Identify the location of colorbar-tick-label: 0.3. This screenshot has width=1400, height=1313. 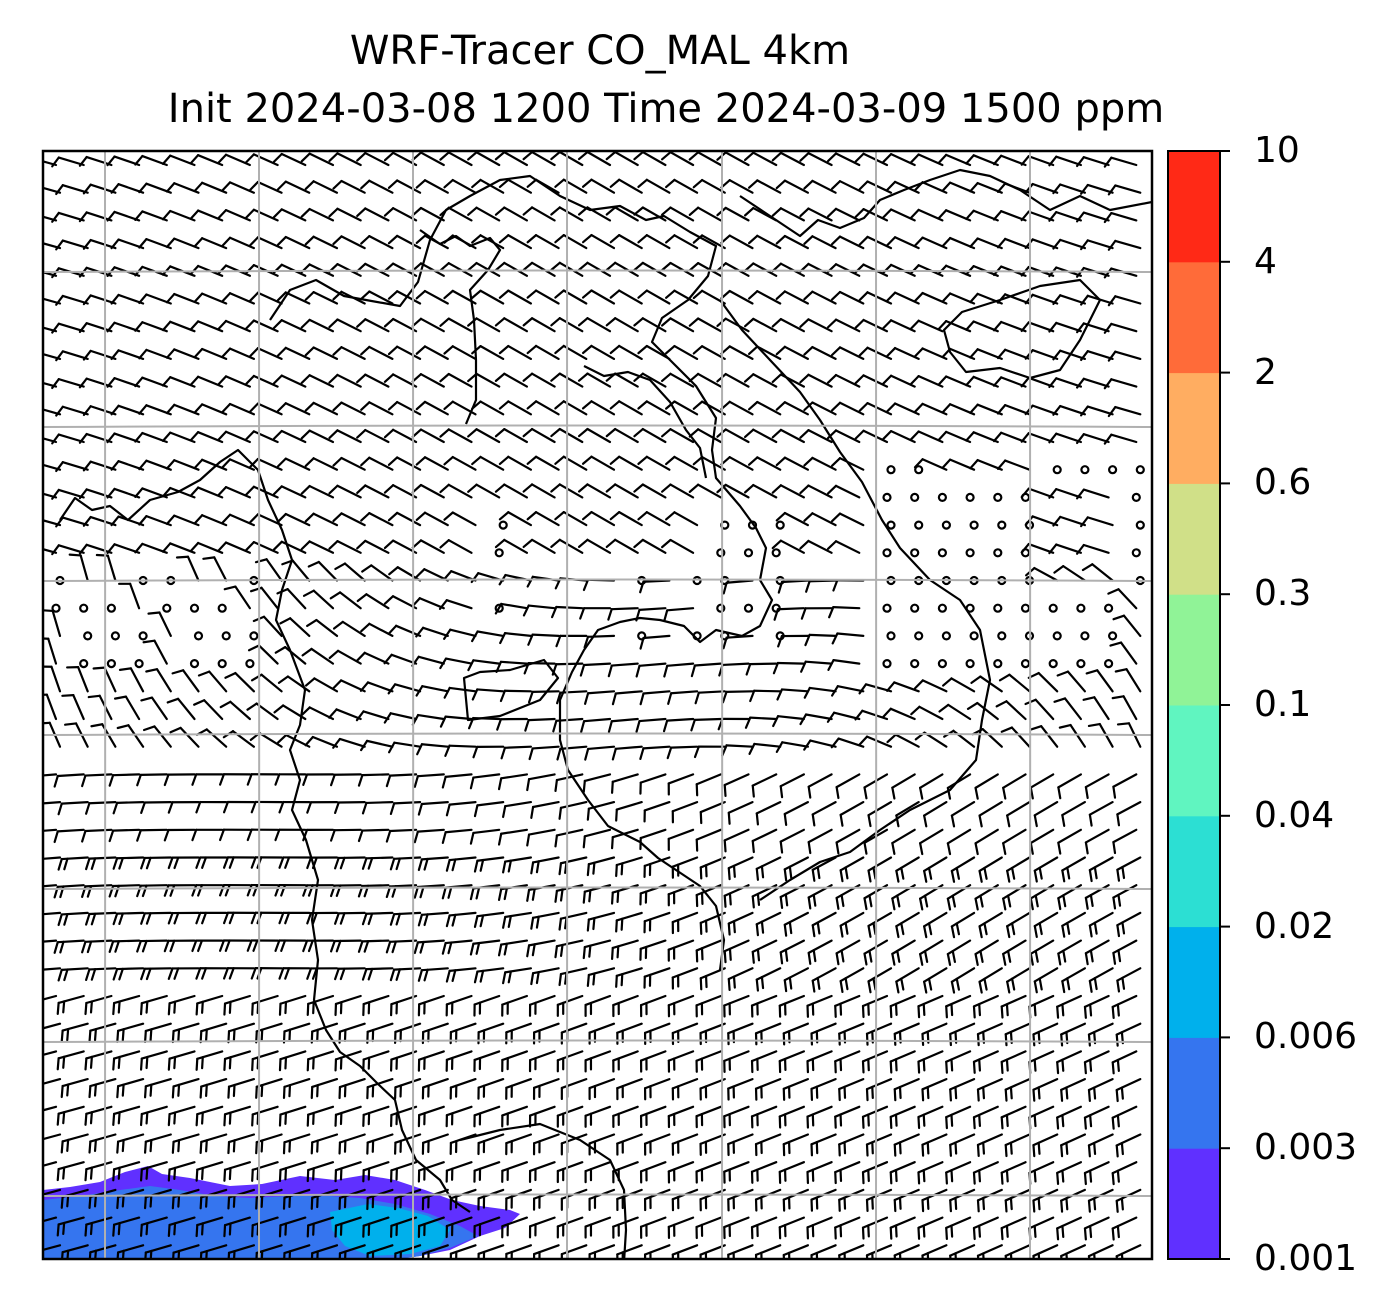
(1283, 594).